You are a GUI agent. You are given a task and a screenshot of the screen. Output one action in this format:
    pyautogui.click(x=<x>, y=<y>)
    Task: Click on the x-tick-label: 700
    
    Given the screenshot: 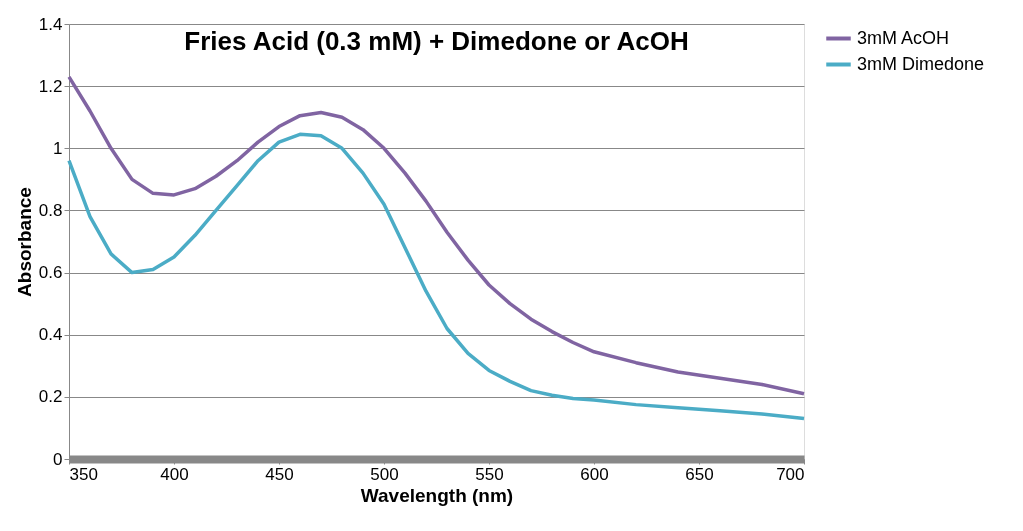 What is the action you would take?
    pyautogui.click(x=790, y=474)
    